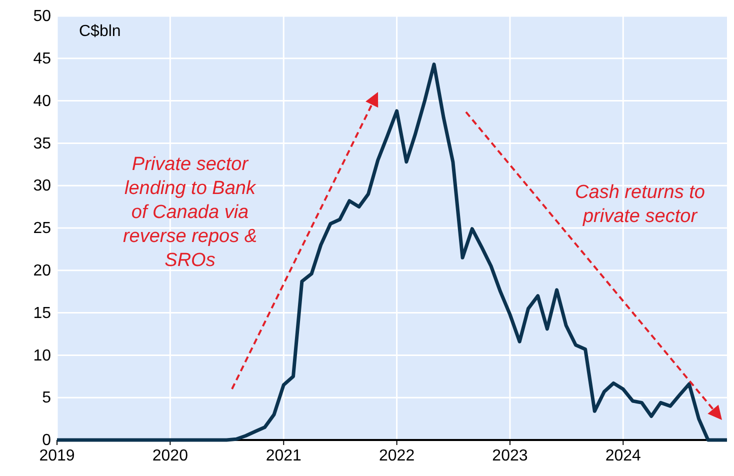  Describe the element at coordinates (42, 313) in the screenshot. I see `y-tick-label: 15` at that location.